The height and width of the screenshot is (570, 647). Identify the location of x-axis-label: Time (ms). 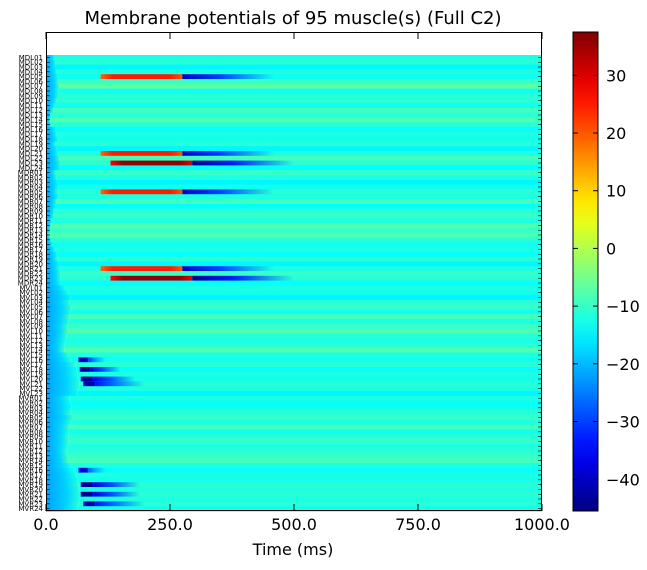
(293, 549).